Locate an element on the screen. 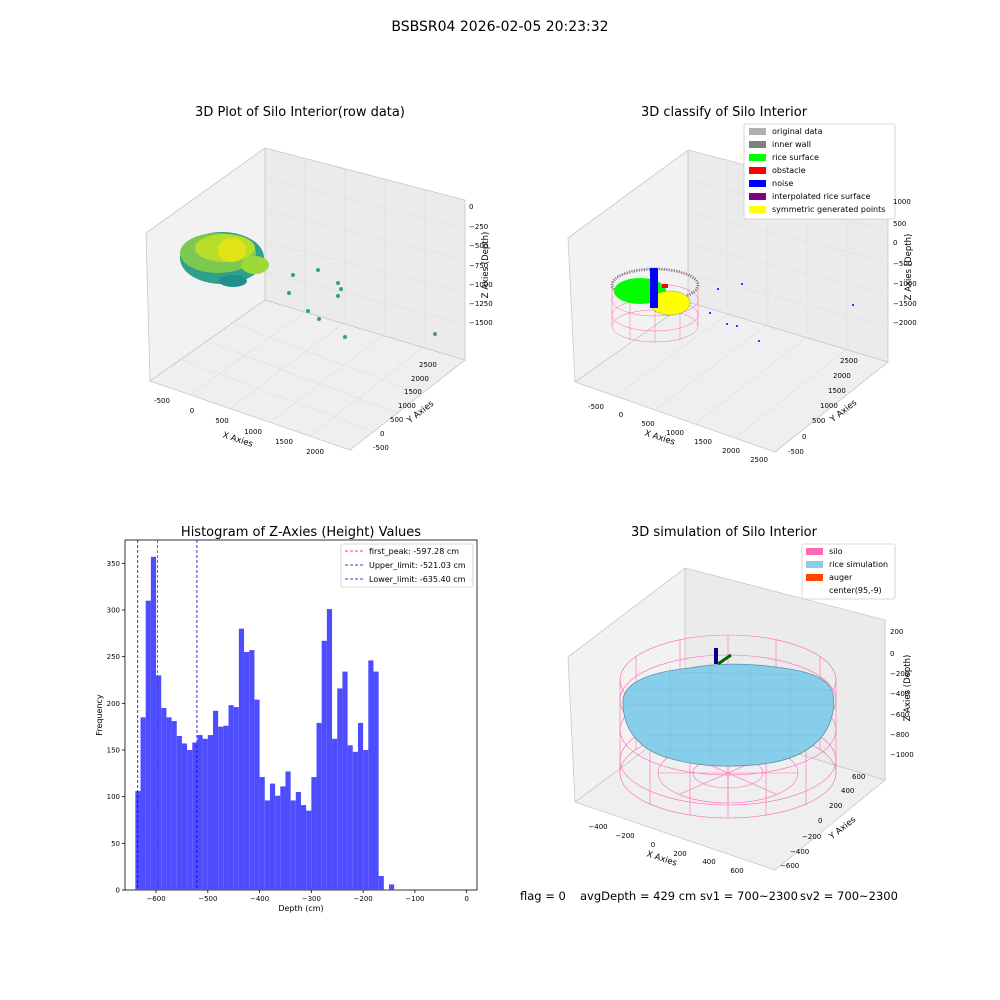 The height and width of the screenshot is (1000, 1000). classify-x-tick: 2500 is located at coordinates (759, 460).